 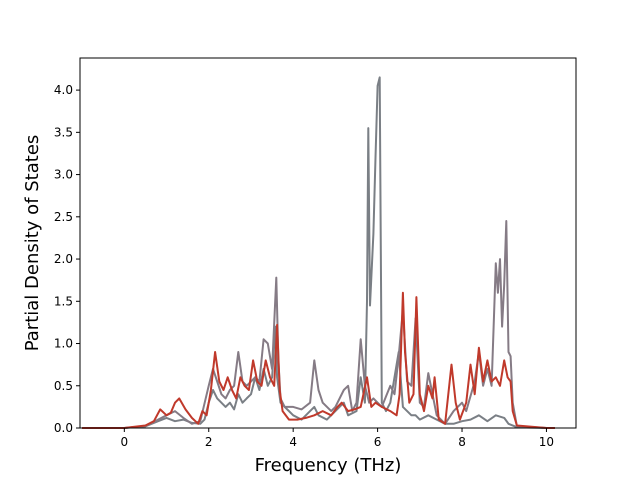 I want to click on y-tick-label: 2.5, so click(x=63, y=217).